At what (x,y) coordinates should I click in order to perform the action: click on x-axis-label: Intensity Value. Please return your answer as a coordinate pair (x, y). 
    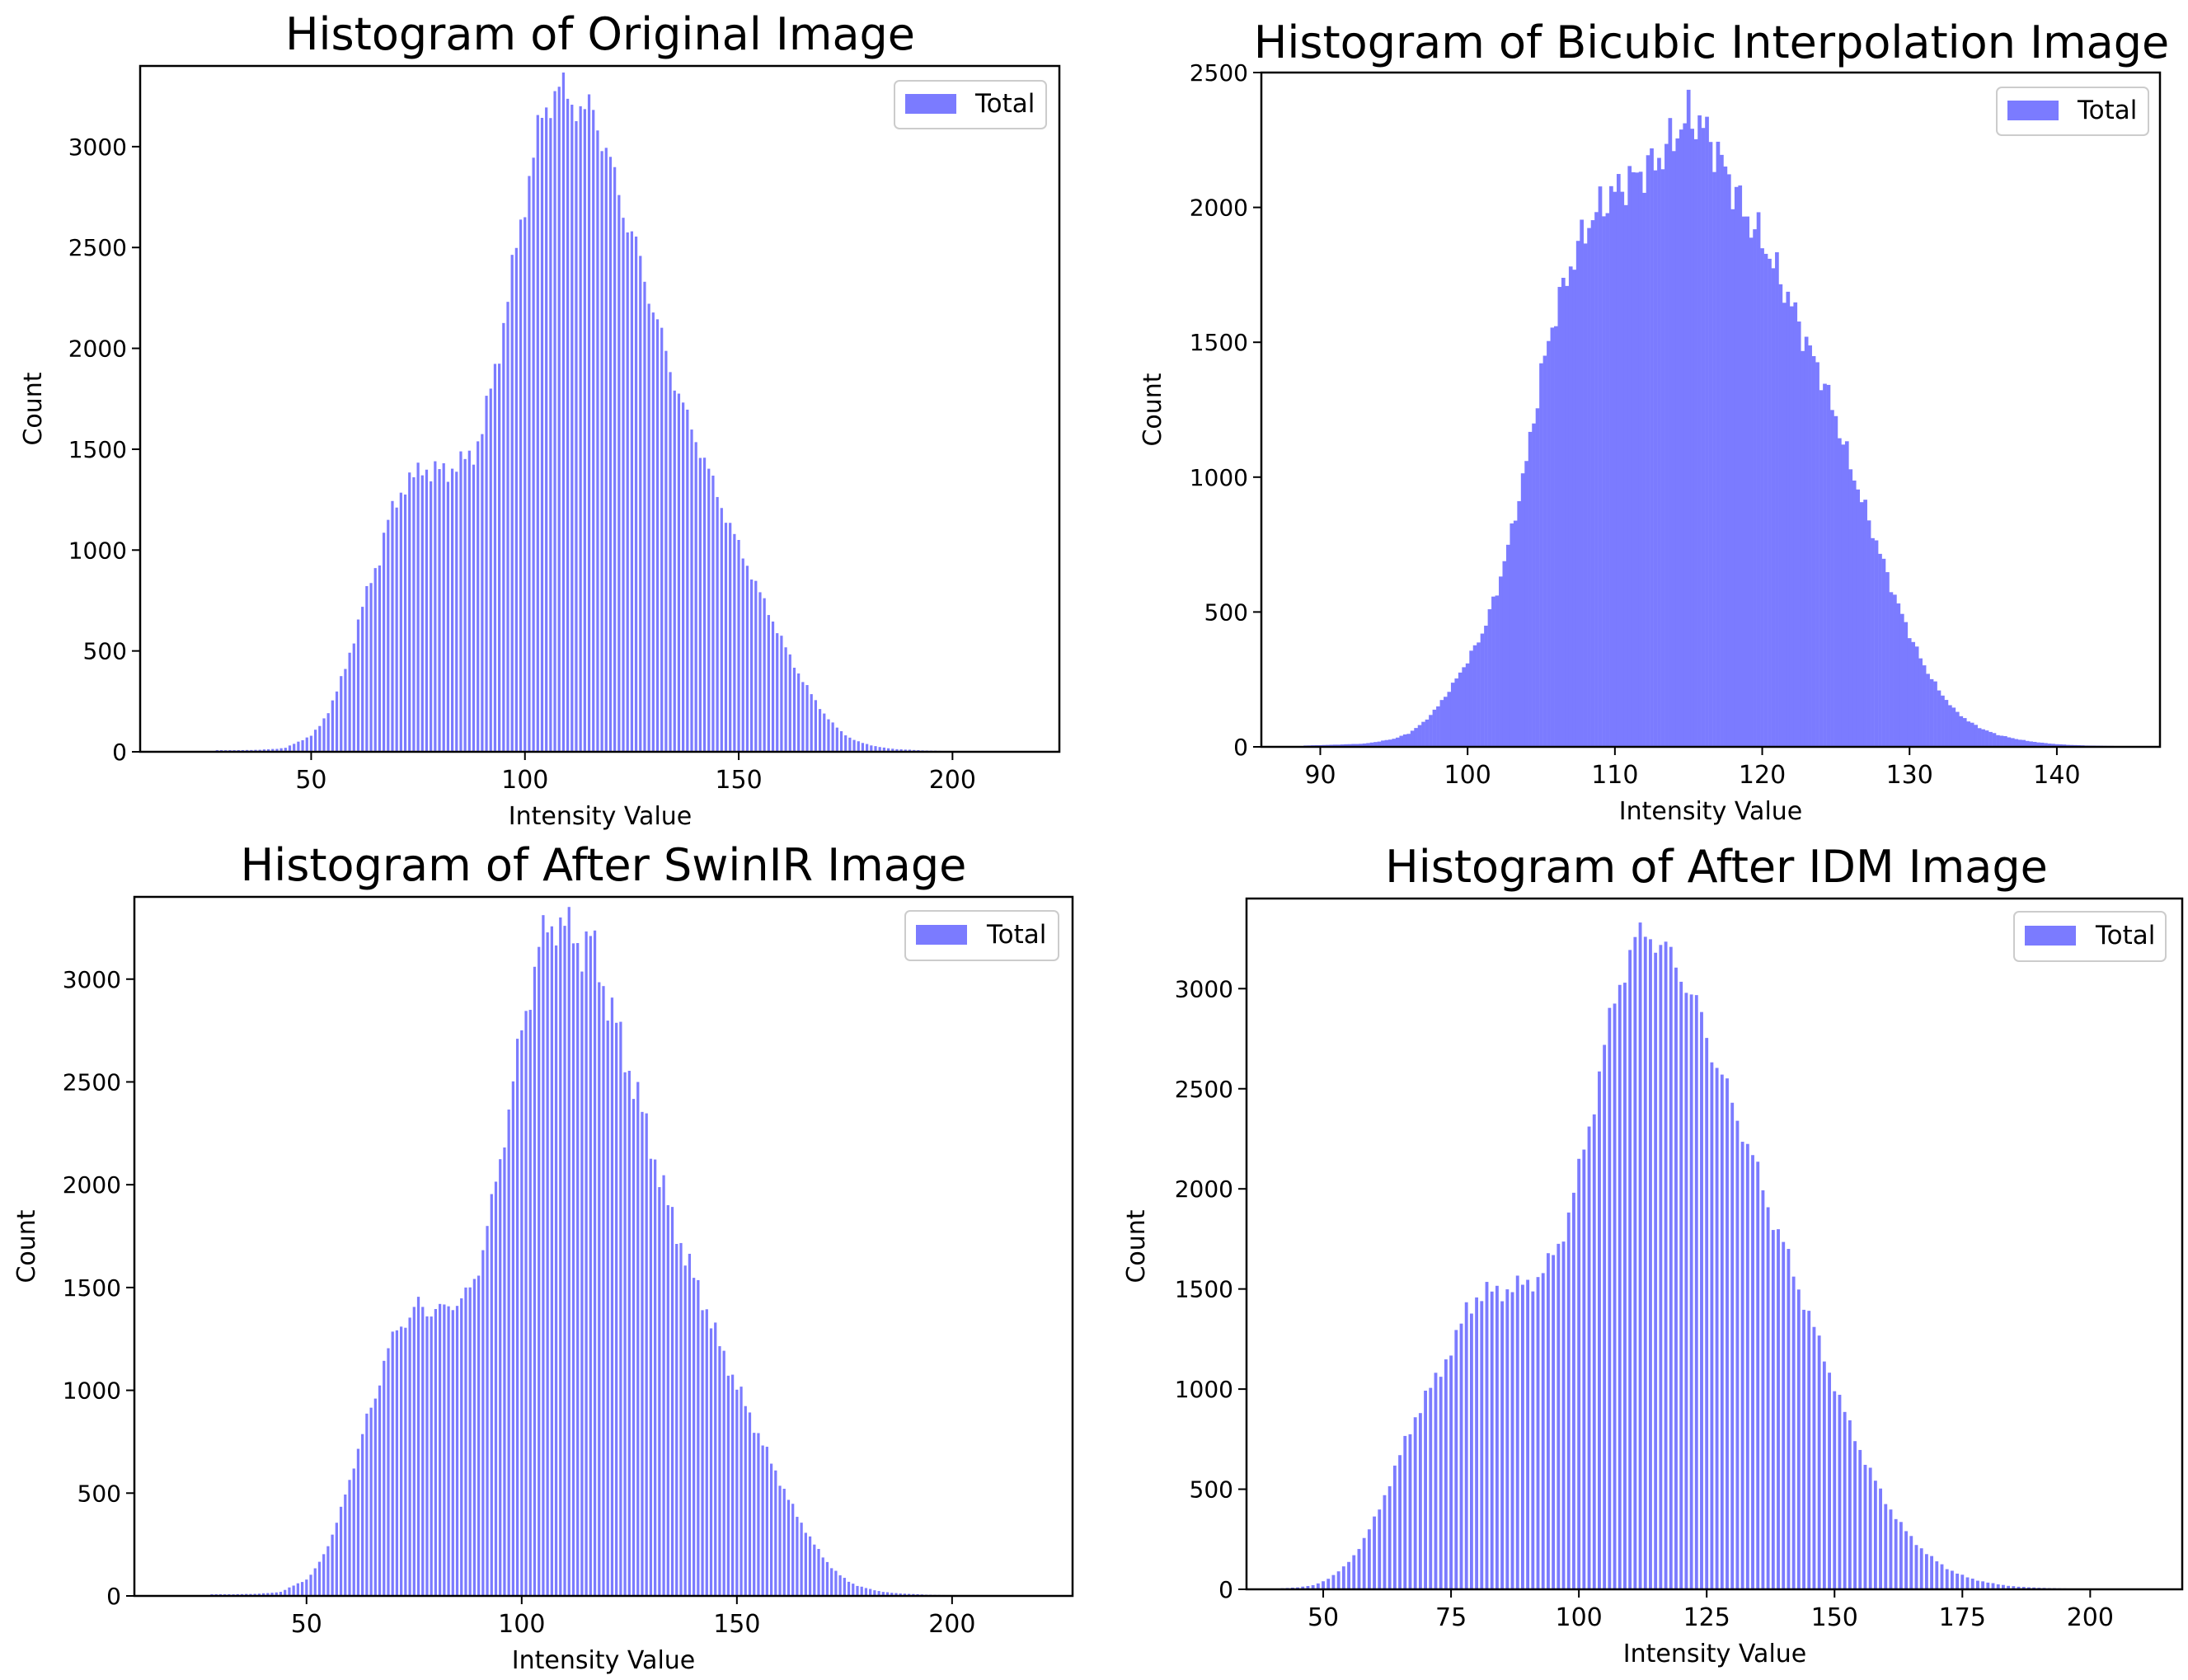
    Looking at the image, I should click on (1711, 811).